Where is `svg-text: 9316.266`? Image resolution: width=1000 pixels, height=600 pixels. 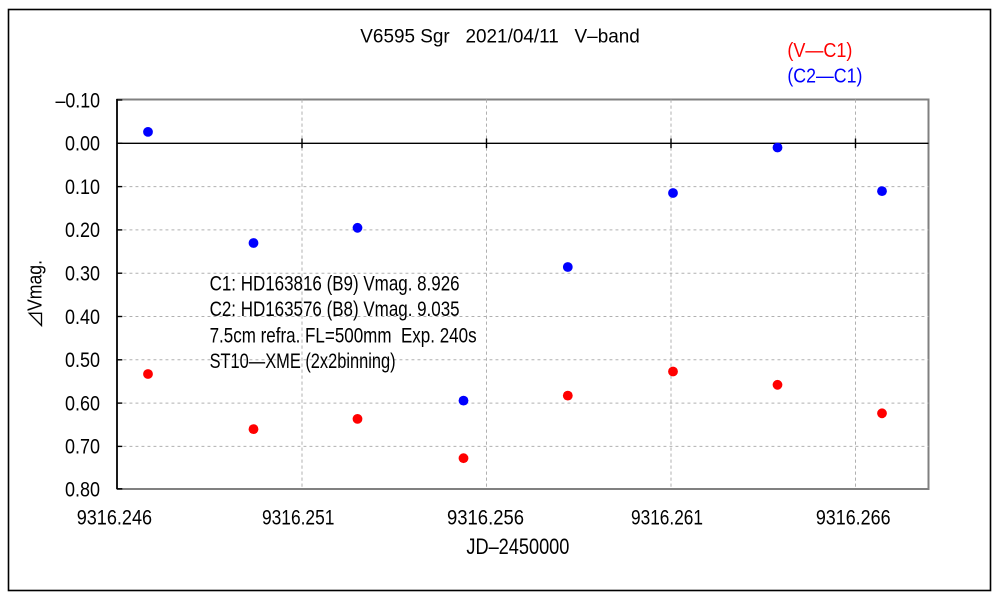
svg-text: 9316.266 is located at coordinates (853, 517).